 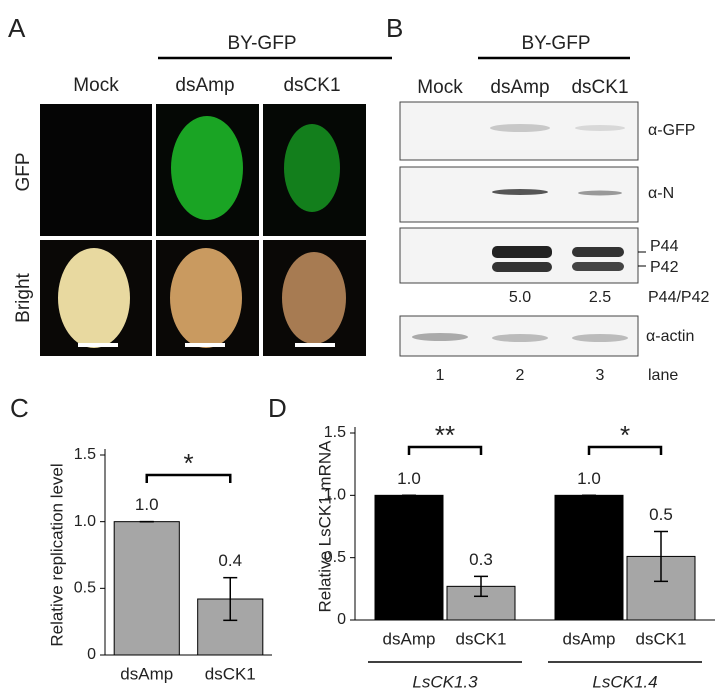 I want to click on panel-label: A, so click(x=17, y=28).